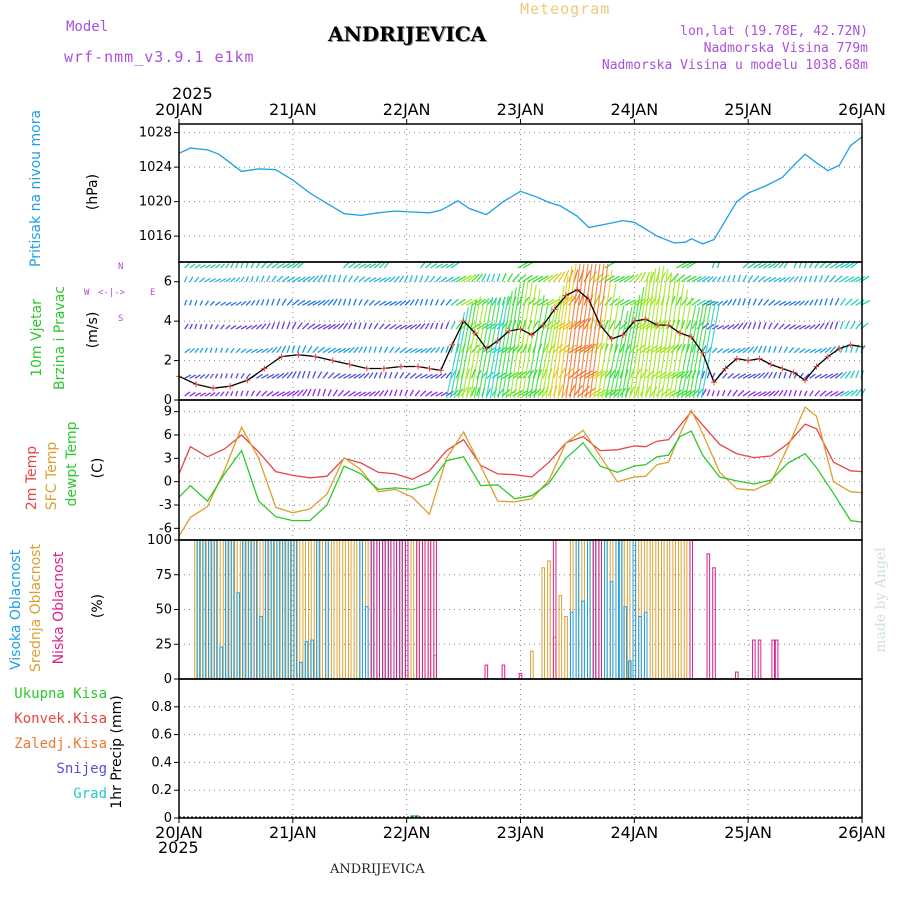  What do you see at coordinates (165, 528) in the screenshot?
I see `y-tick-label: -6` at bounding box center [165, 528].